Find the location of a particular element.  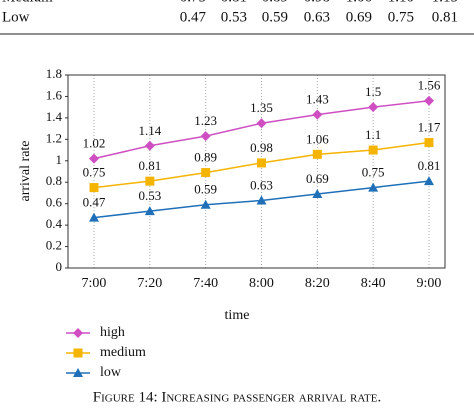

data-label: 0.53 is located at coordinates (149, 195).